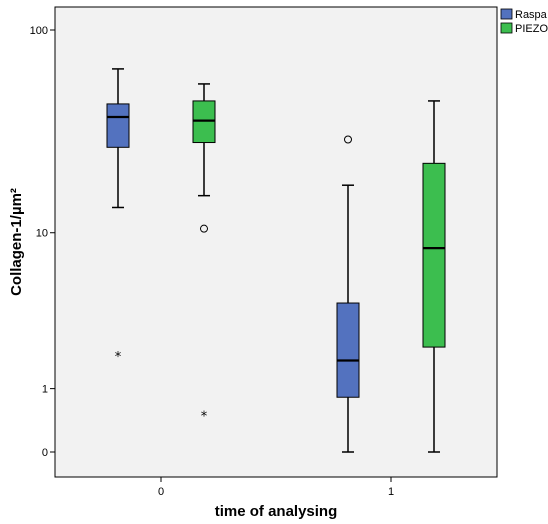 Image resolution: width=548 pixels, height=524 pixels. I want to click on y-tick-label-0: 100, so click(39, 31).